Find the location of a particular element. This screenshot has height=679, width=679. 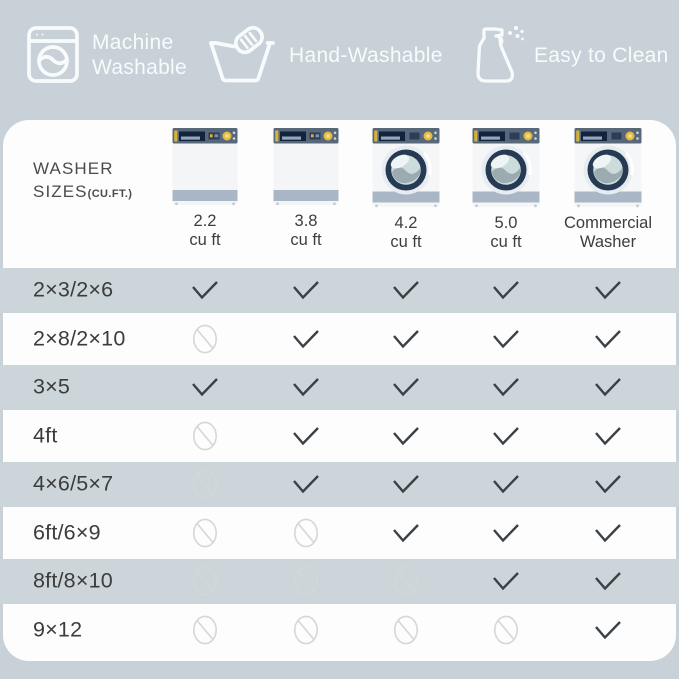

column-label: 3.8 cu ft is located at coordinates (306, 230).